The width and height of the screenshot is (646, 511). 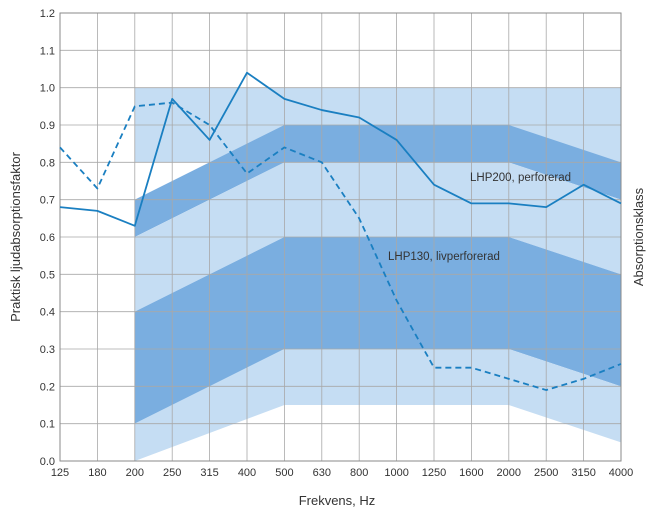 I want to click on x-tick-label: 400, so click(x=247, y=473).